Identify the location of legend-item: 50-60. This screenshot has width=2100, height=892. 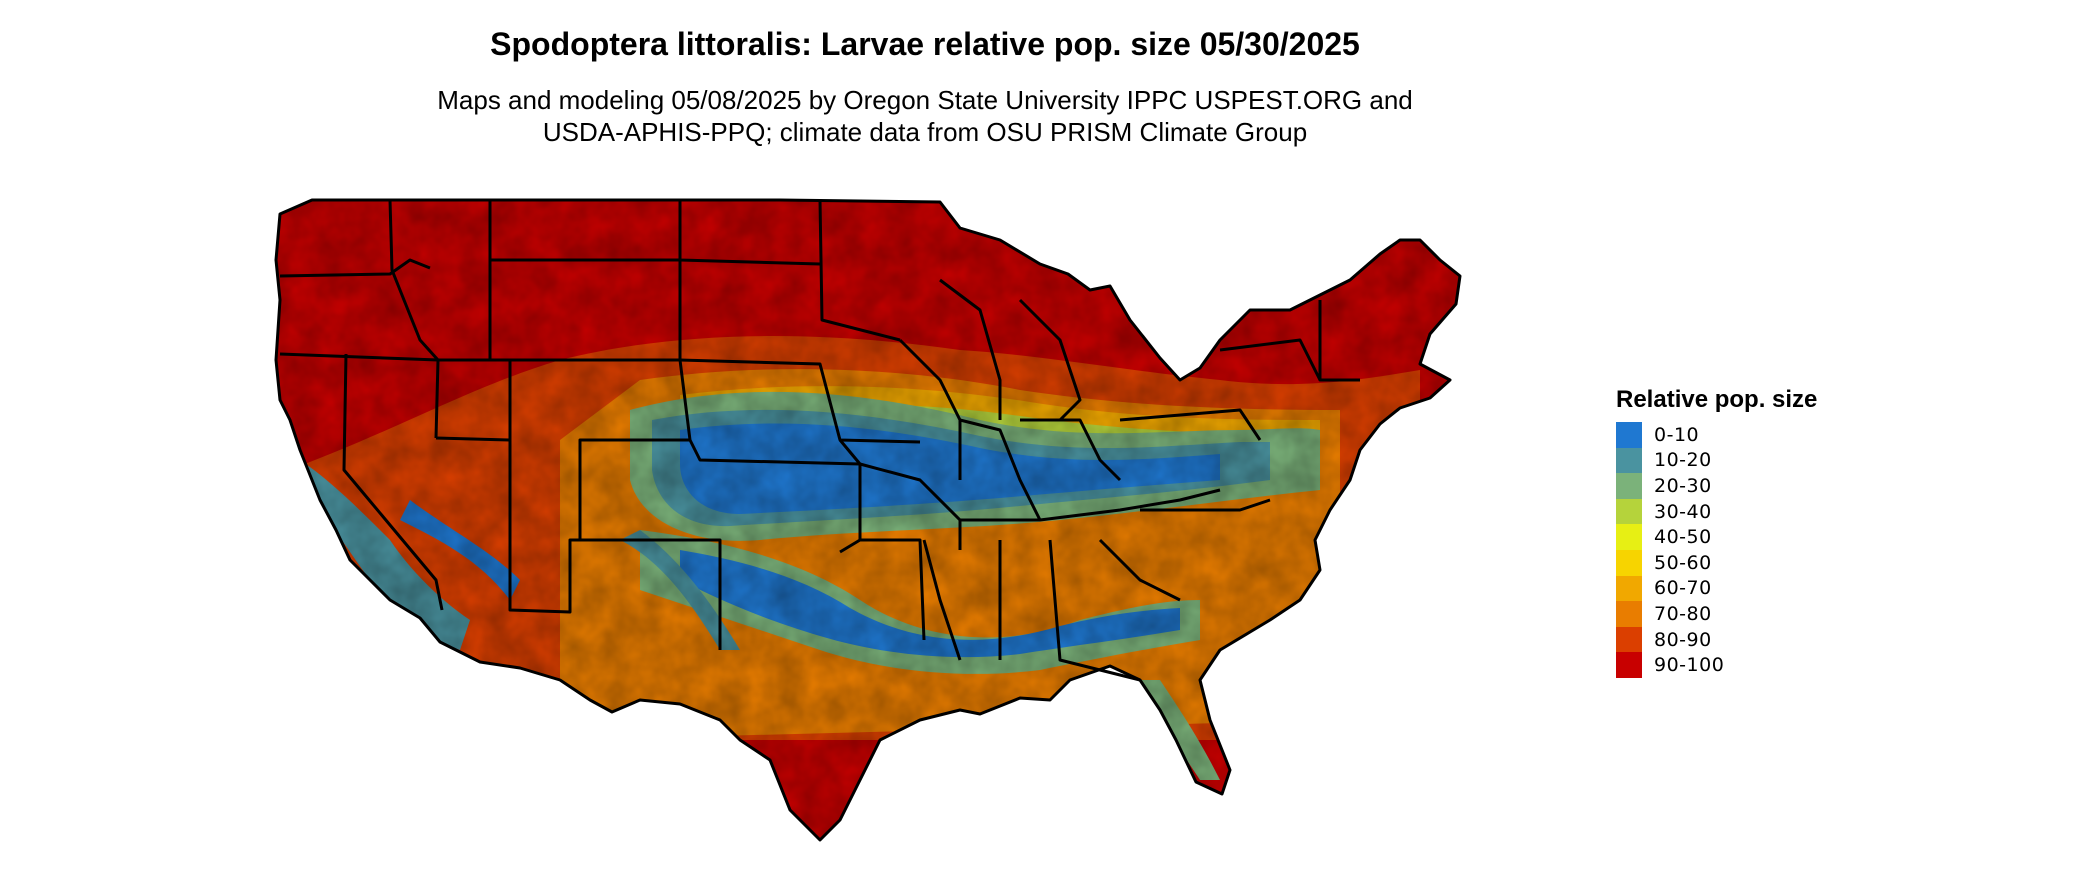
(1716, 562).